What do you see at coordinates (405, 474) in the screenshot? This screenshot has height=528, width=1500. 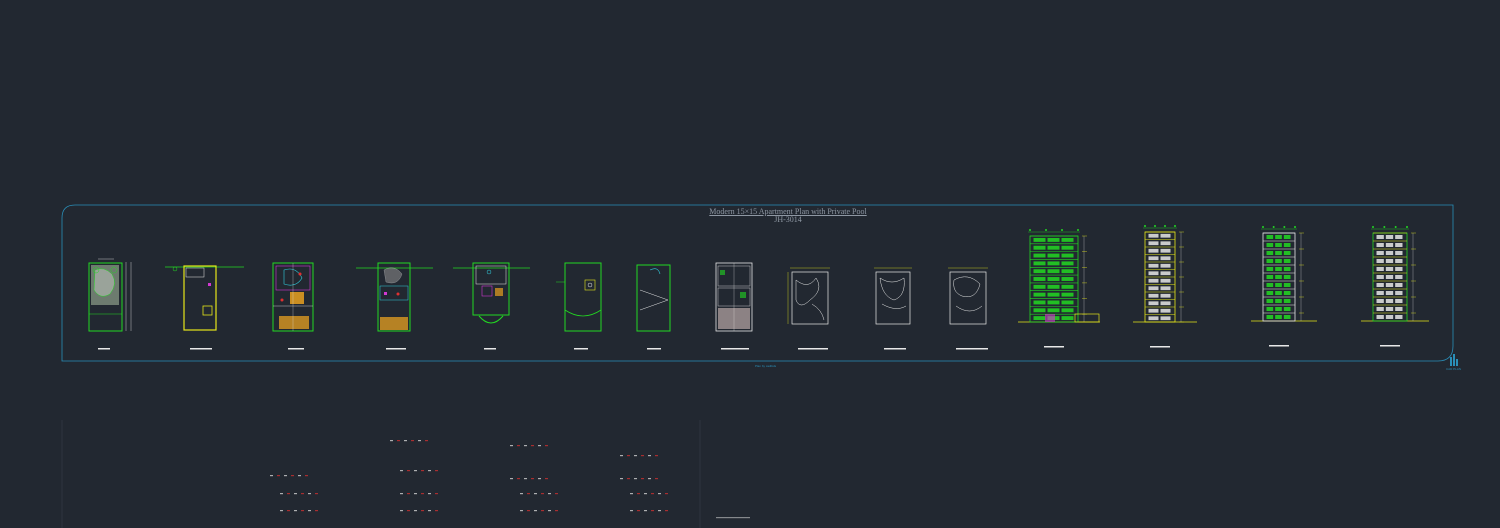 I see `lower-detail-area` at bounding box center [405, 474].